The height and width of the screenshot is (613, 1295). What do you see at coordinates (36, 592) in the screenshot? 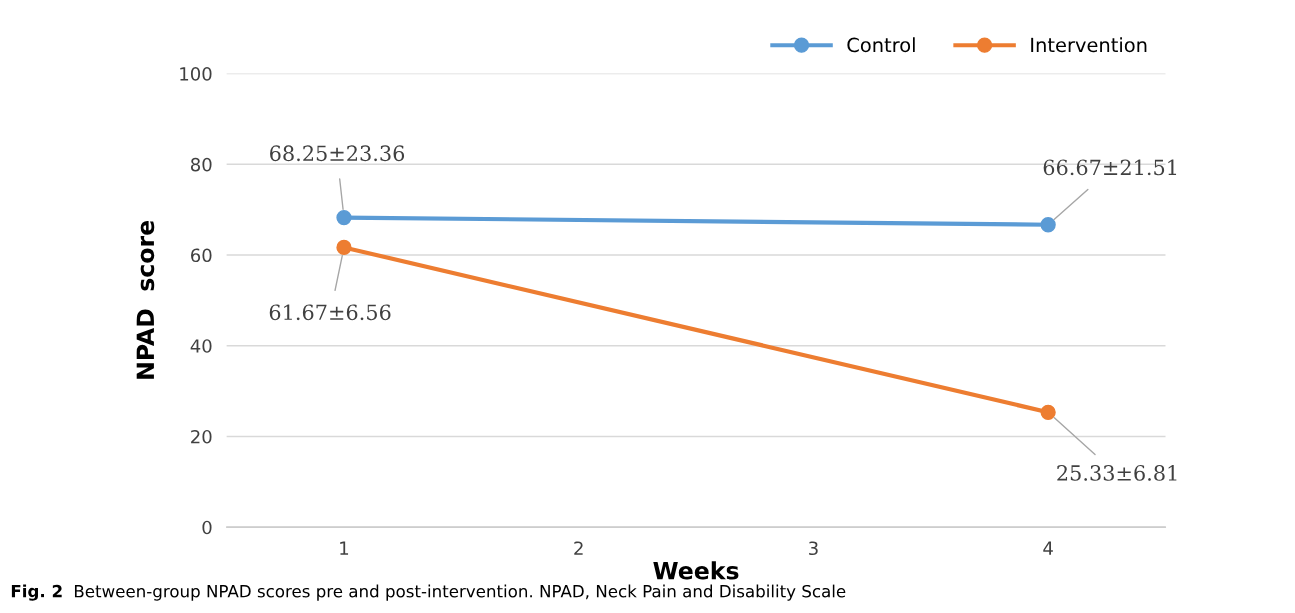
I see `caption: Fig. 2` at bounding box center [36, 592].